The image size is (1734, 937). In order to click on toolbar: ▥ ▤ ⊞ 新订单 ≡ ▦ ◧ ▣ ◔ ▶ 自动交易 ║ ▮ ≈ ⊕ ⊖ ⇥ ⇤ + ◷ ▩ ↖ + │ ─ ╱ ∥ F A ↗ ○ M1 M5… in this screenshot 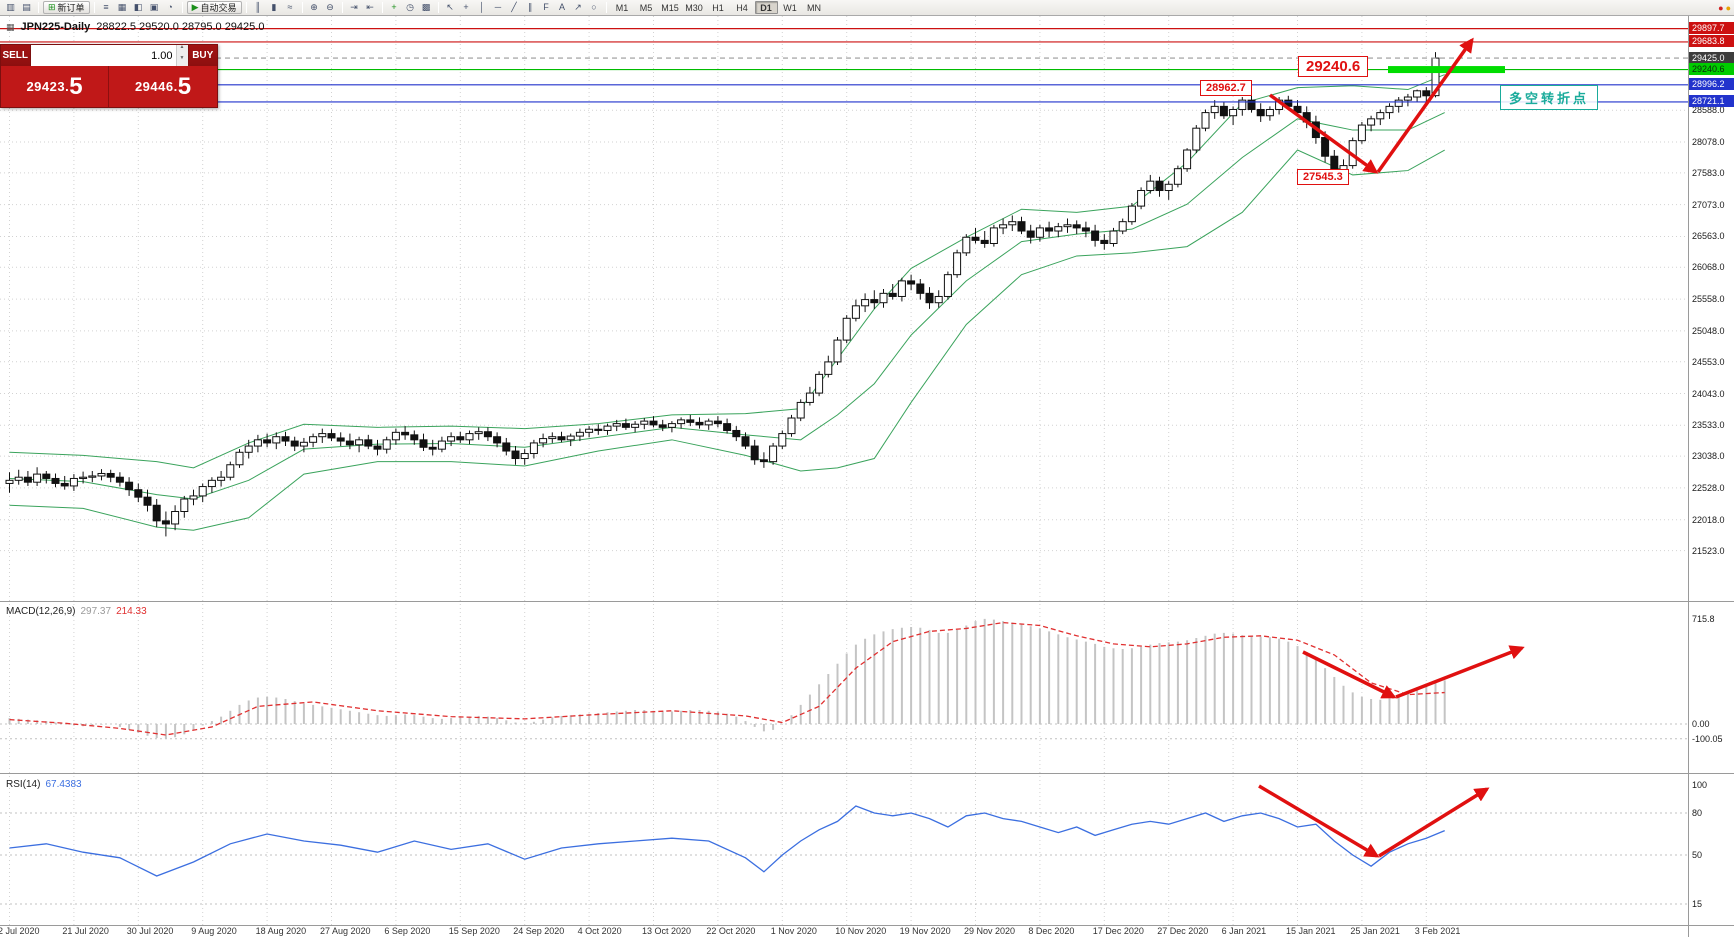, I will do `click(867, 8)`.